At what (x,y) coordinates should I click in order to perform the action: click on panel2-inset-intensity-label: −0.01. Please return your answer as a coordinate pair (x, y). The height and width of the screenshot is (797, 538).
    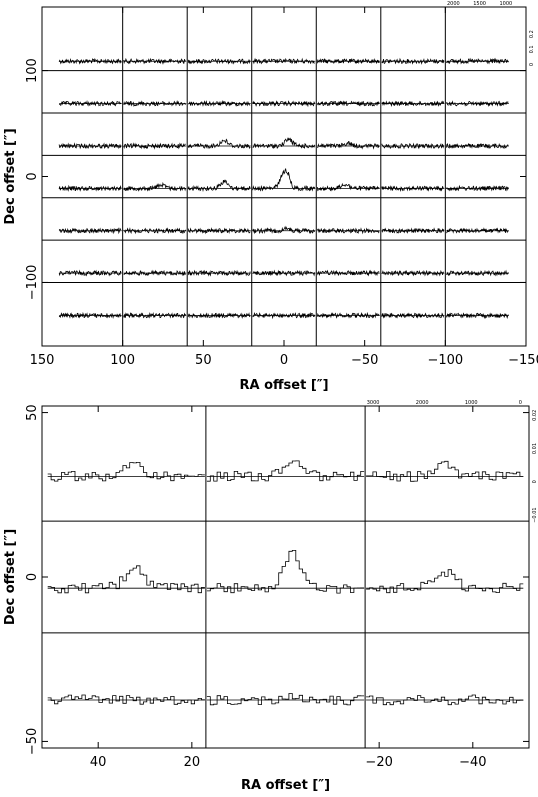
    Looking at the image, I should click on (535, 514).